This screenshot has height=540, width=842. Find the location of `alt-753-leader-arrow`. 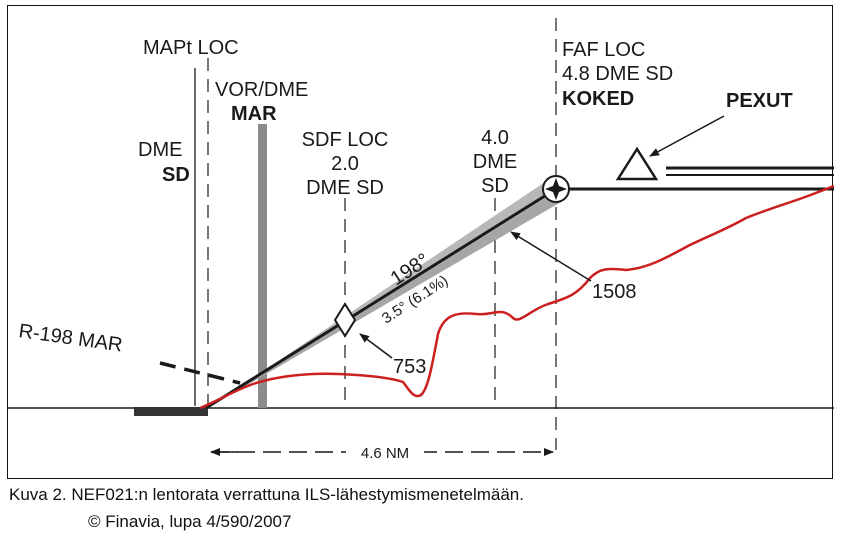

alt-753-leader-arrow is located at coordinates (376, 346).